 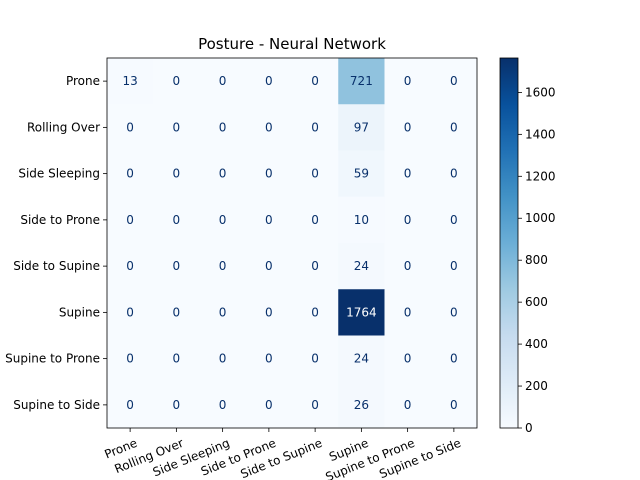 What do you see at coordinates (540, 176) in the screenshot?
I see `colorbar-tick-label: 1200` at bounding box center [540, 176].